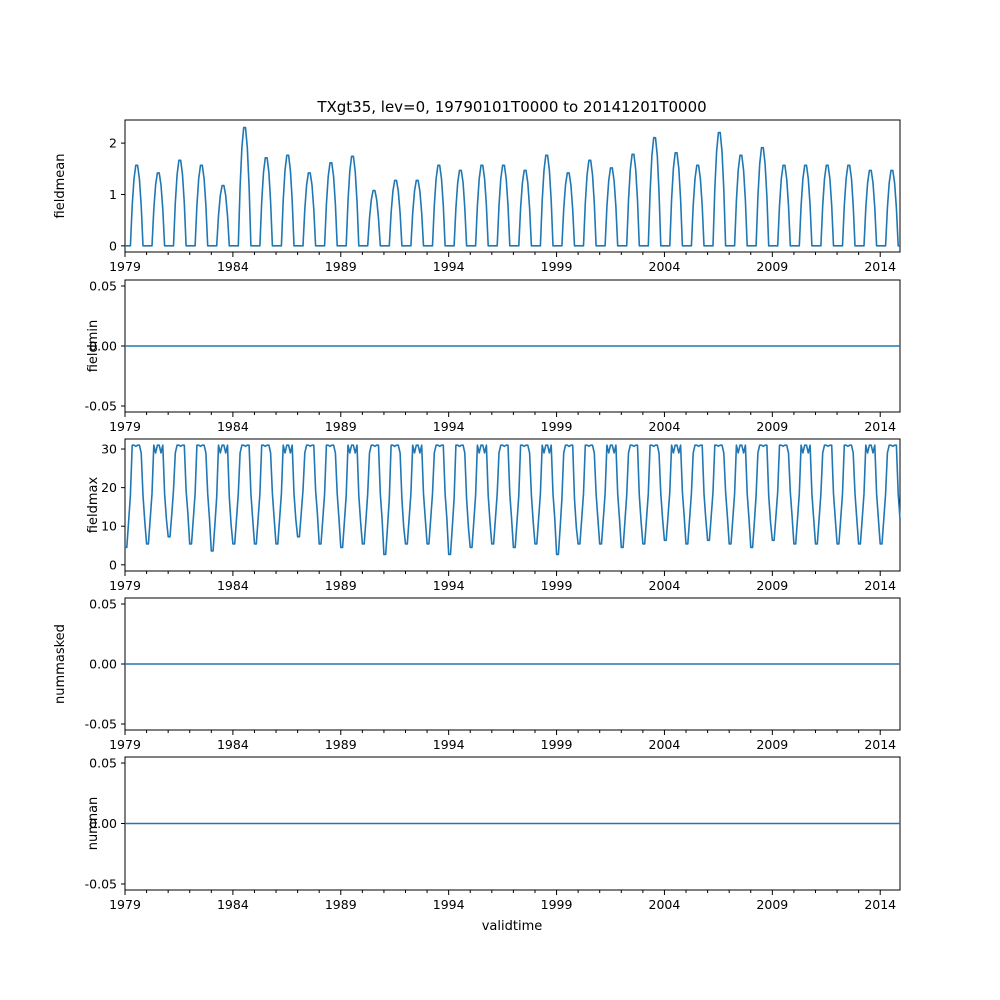  I want to click on y-axis-label: fieldmean, so click(60, 186).